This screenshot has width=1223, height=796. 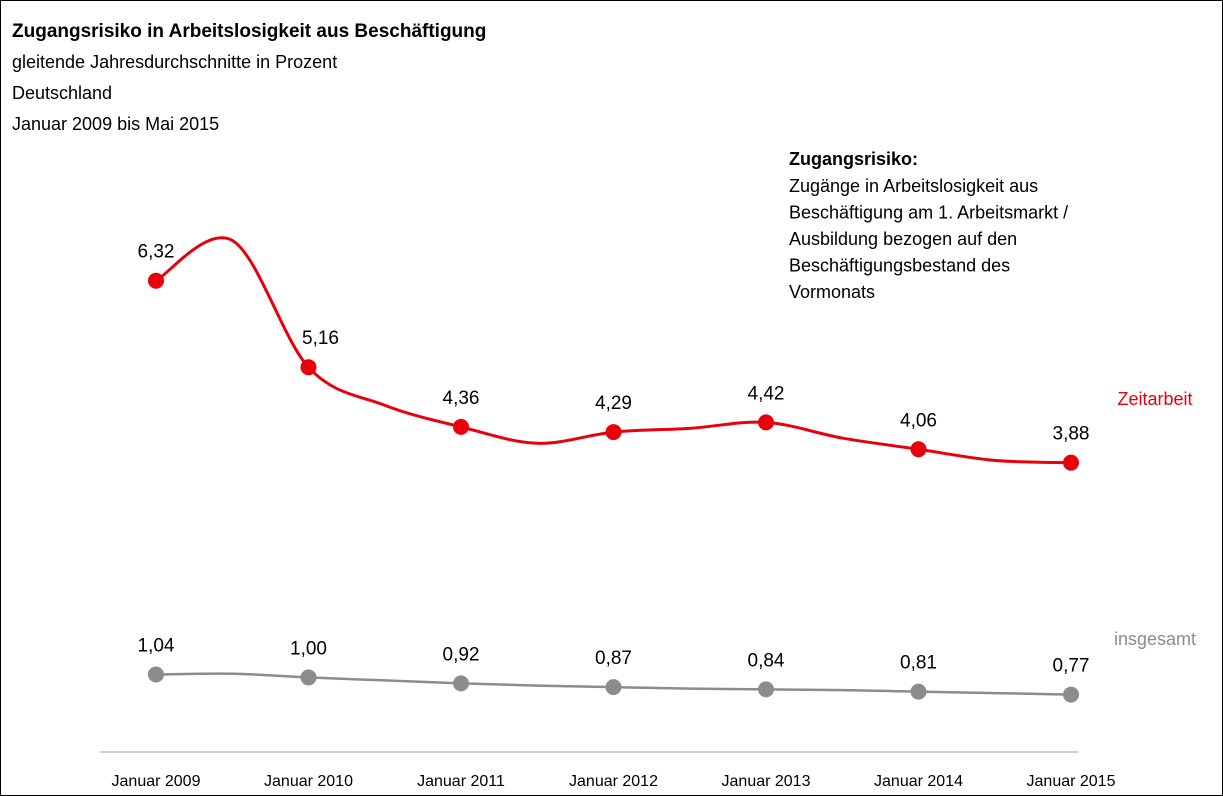 I want to click on x-tick-label: Januar 2012, so click(x=613, y=781).